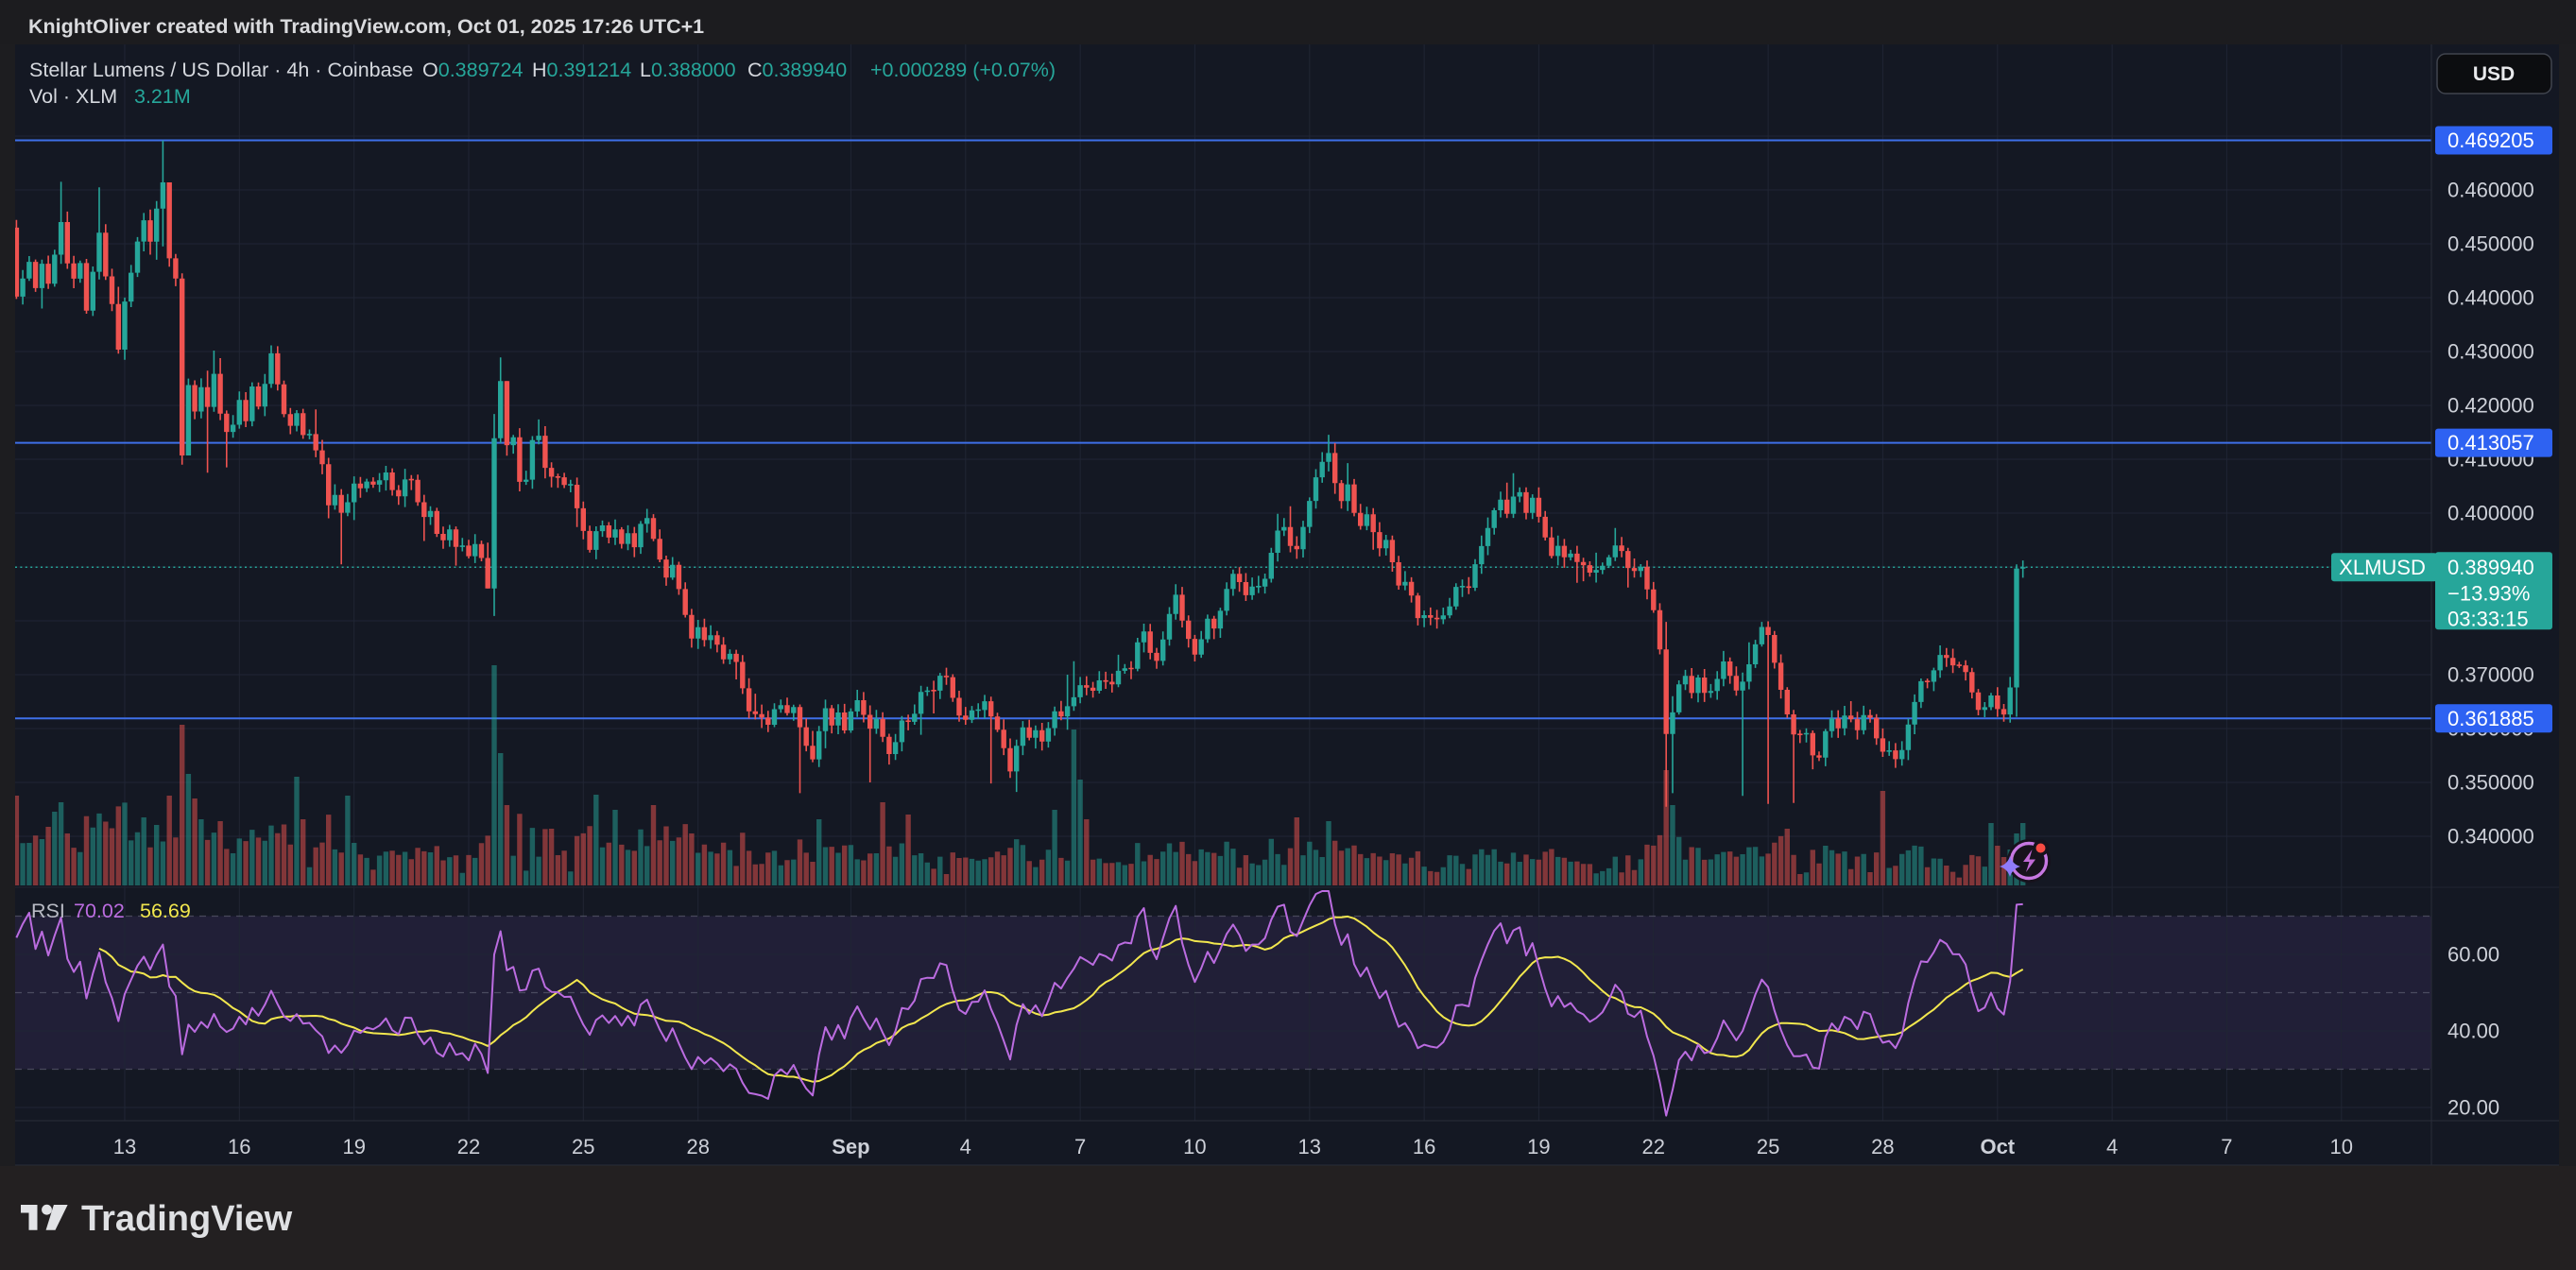 The image size is (2576, 1270). Describe the element at coordinates (2490, 298) in the screenshot. I see `svg-text: 0.440000` at that location.